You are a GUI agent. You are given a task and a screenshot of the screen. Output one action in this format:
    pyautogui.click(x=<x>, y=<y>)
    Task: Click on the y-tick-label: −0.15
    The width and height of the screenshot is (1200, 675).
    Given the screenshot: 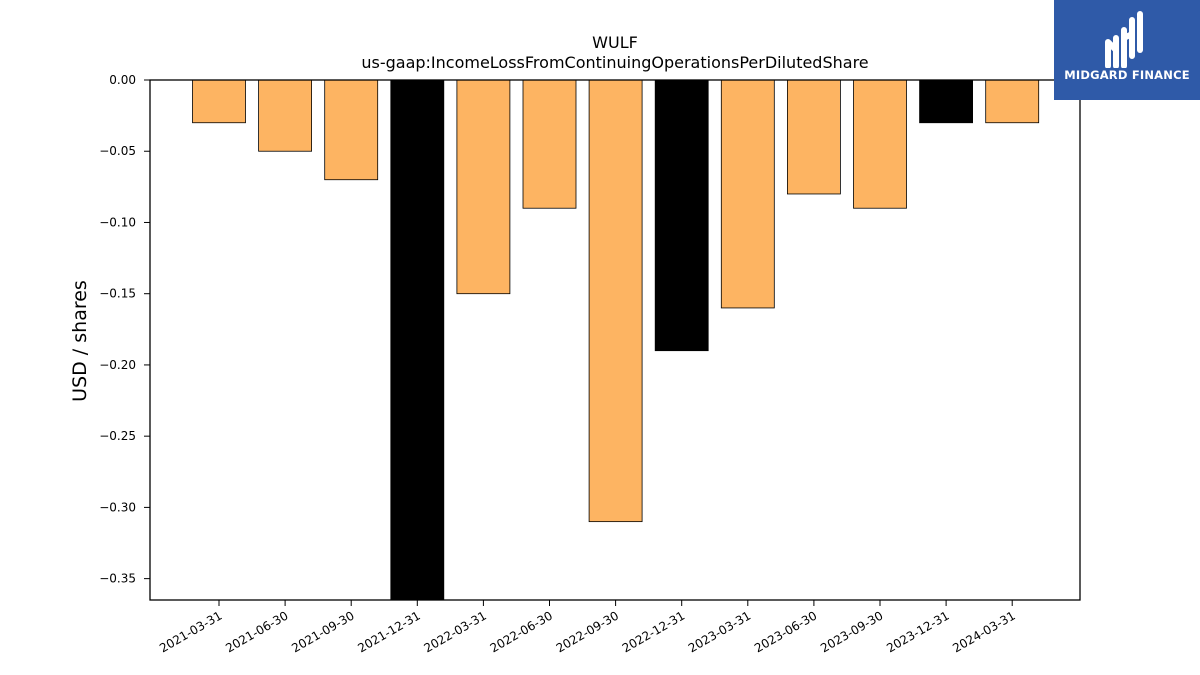 What is the action you would take?
    pyautogui.click(x=117, y=294)
    